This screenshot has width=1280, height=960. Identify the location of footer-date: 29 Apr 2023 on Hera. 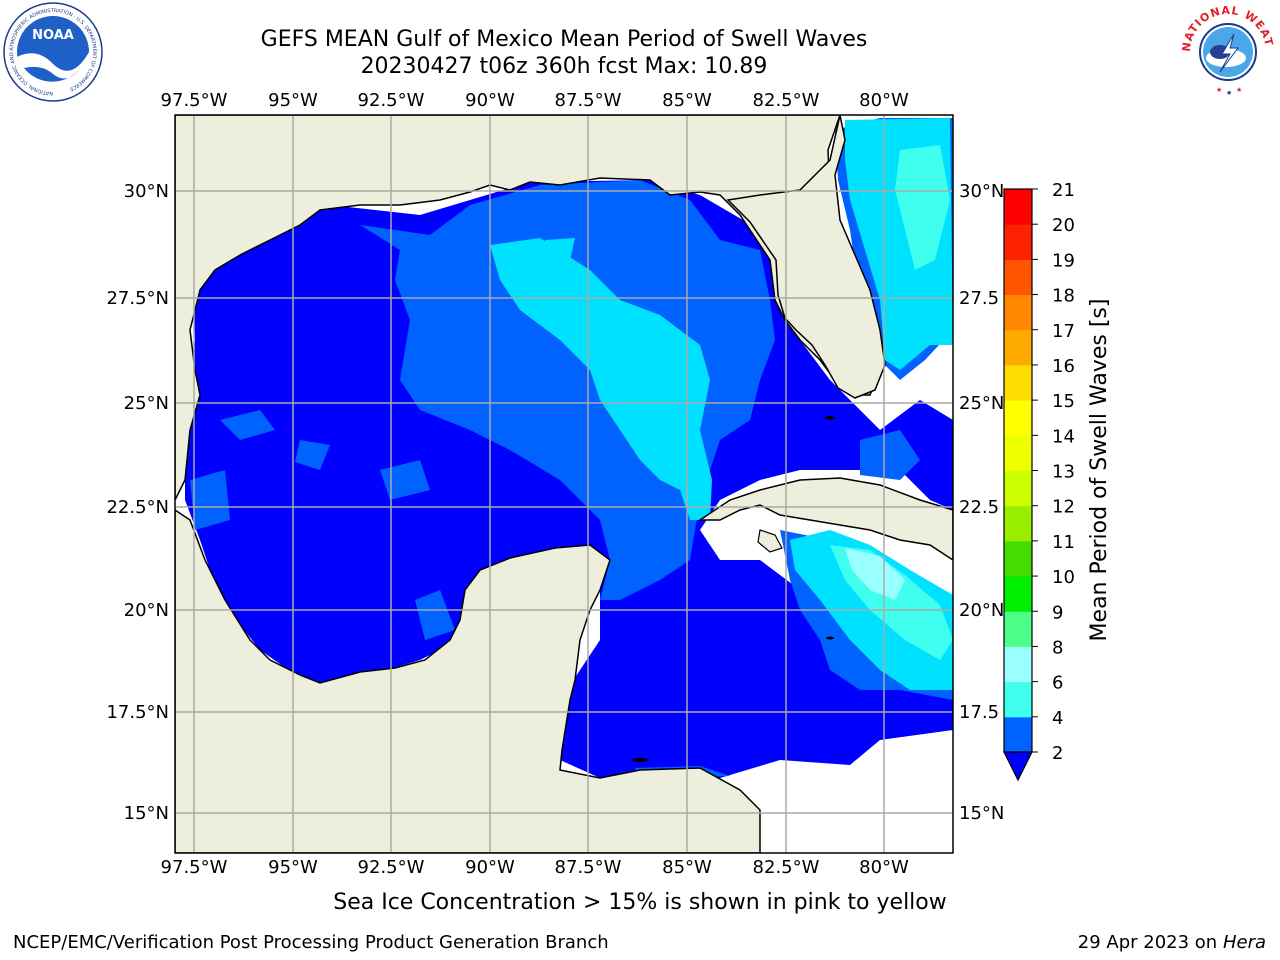
(1172, 942).